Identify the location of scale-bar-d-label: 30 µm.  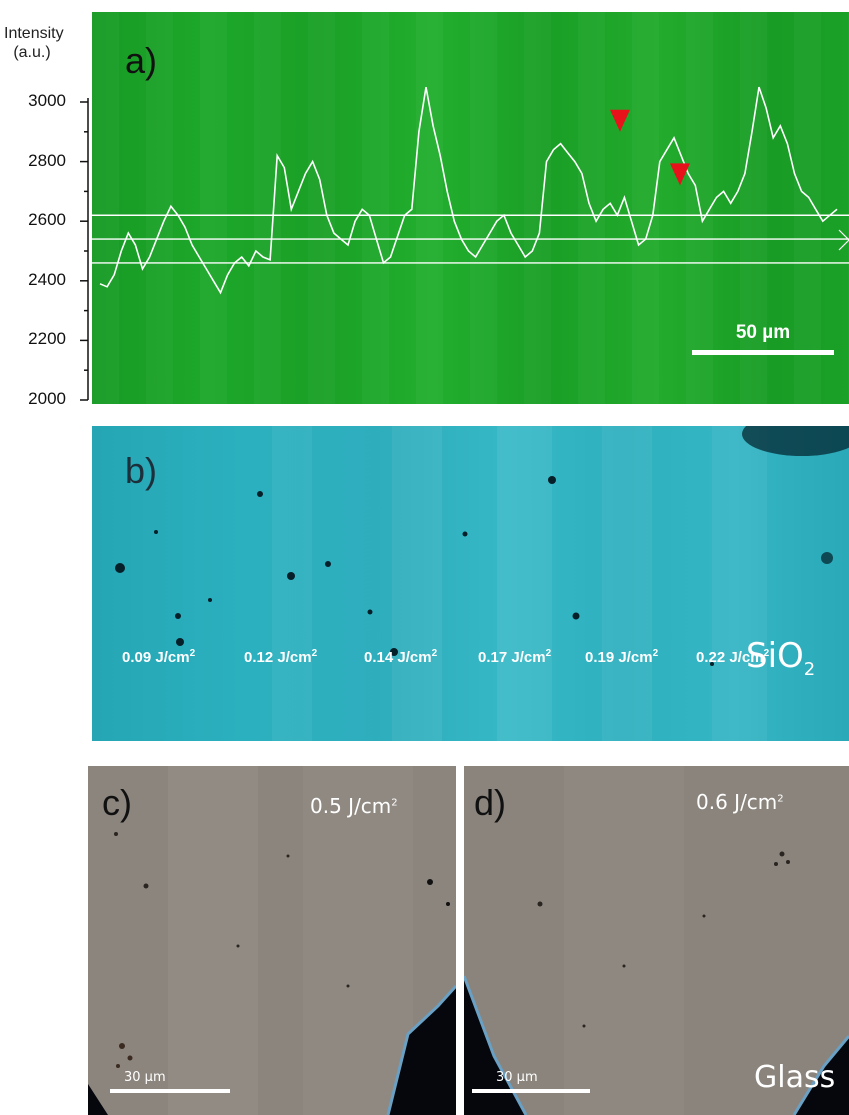
(517, 1077).